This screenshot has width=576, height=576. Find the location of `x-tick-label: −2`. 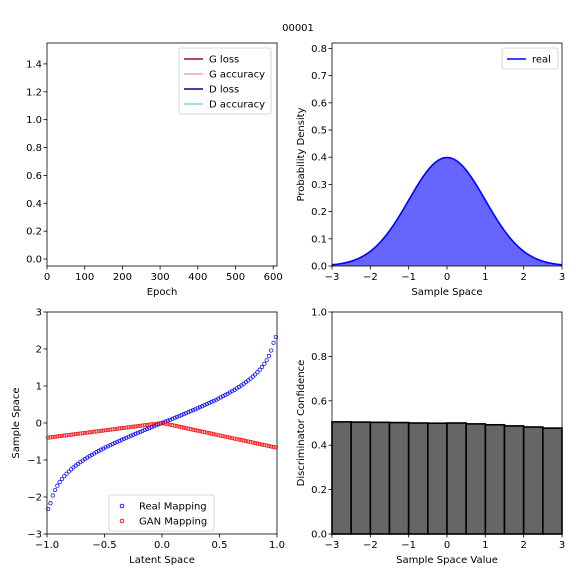

x-tick-label: −2 is located at coordinates (370, 545).